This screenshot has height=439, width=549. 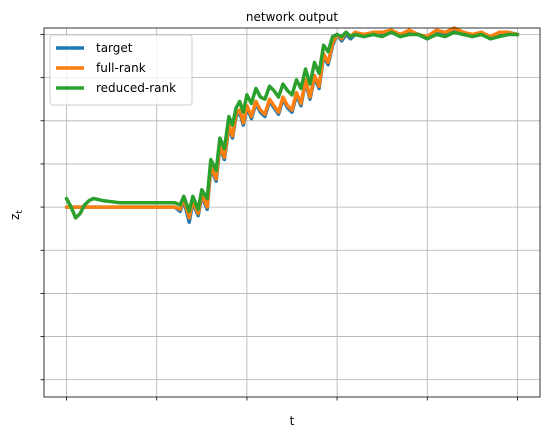 I want to click on x-axis-label: t, so click(x=292, y=421).